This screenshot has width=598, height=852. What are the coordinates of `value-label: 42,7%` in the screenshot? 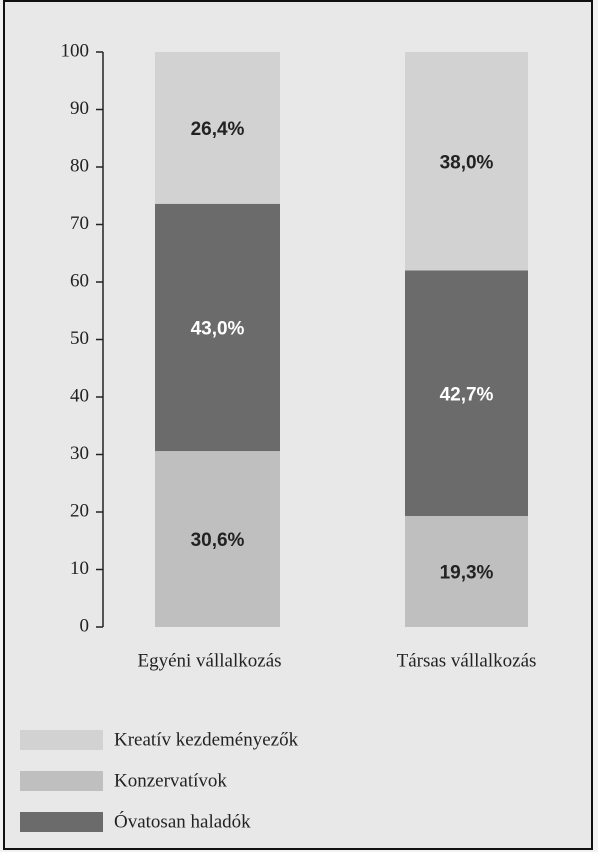 It's located at (467, 394).